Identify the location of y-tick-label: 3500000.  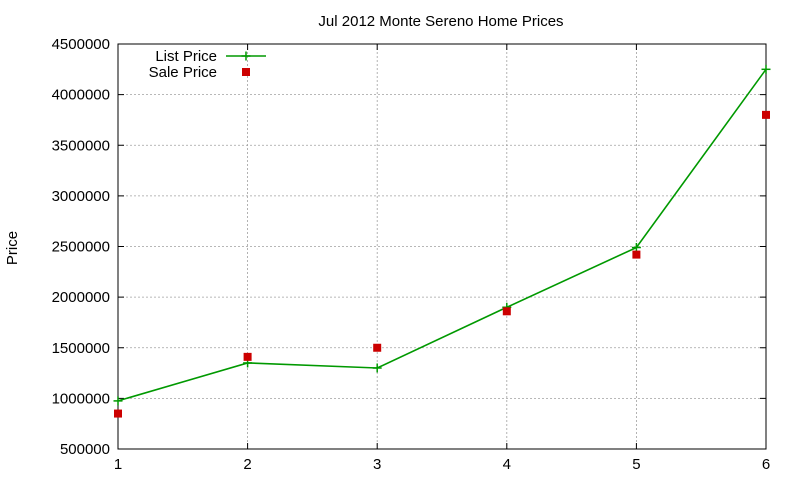
(81, 145).